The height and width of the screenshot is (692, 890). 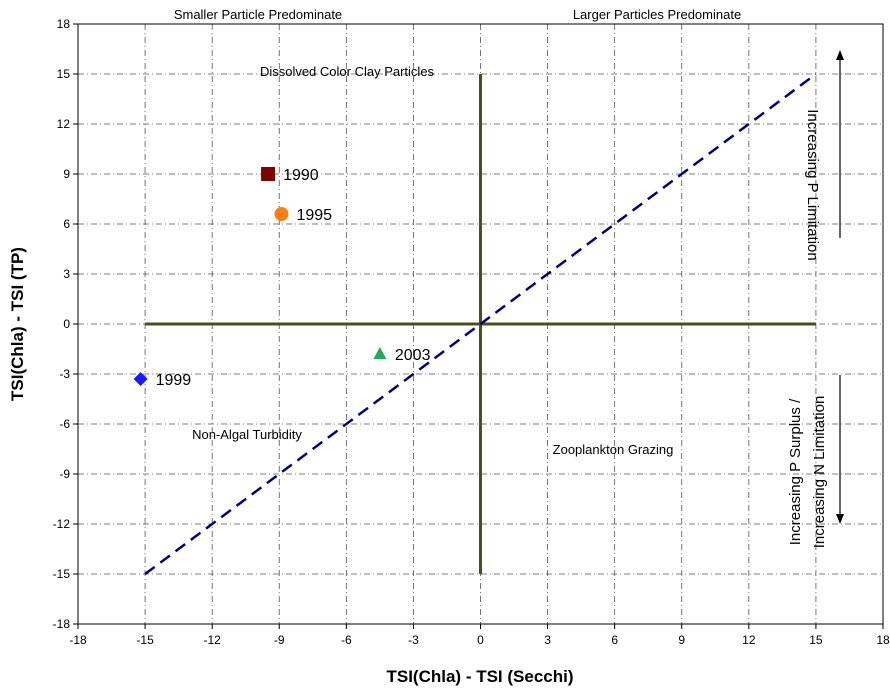 What do you see at coordinates (145, 640) in the screenshot?
I see `x-tick-label: -15` at bounding box center [145, 640].